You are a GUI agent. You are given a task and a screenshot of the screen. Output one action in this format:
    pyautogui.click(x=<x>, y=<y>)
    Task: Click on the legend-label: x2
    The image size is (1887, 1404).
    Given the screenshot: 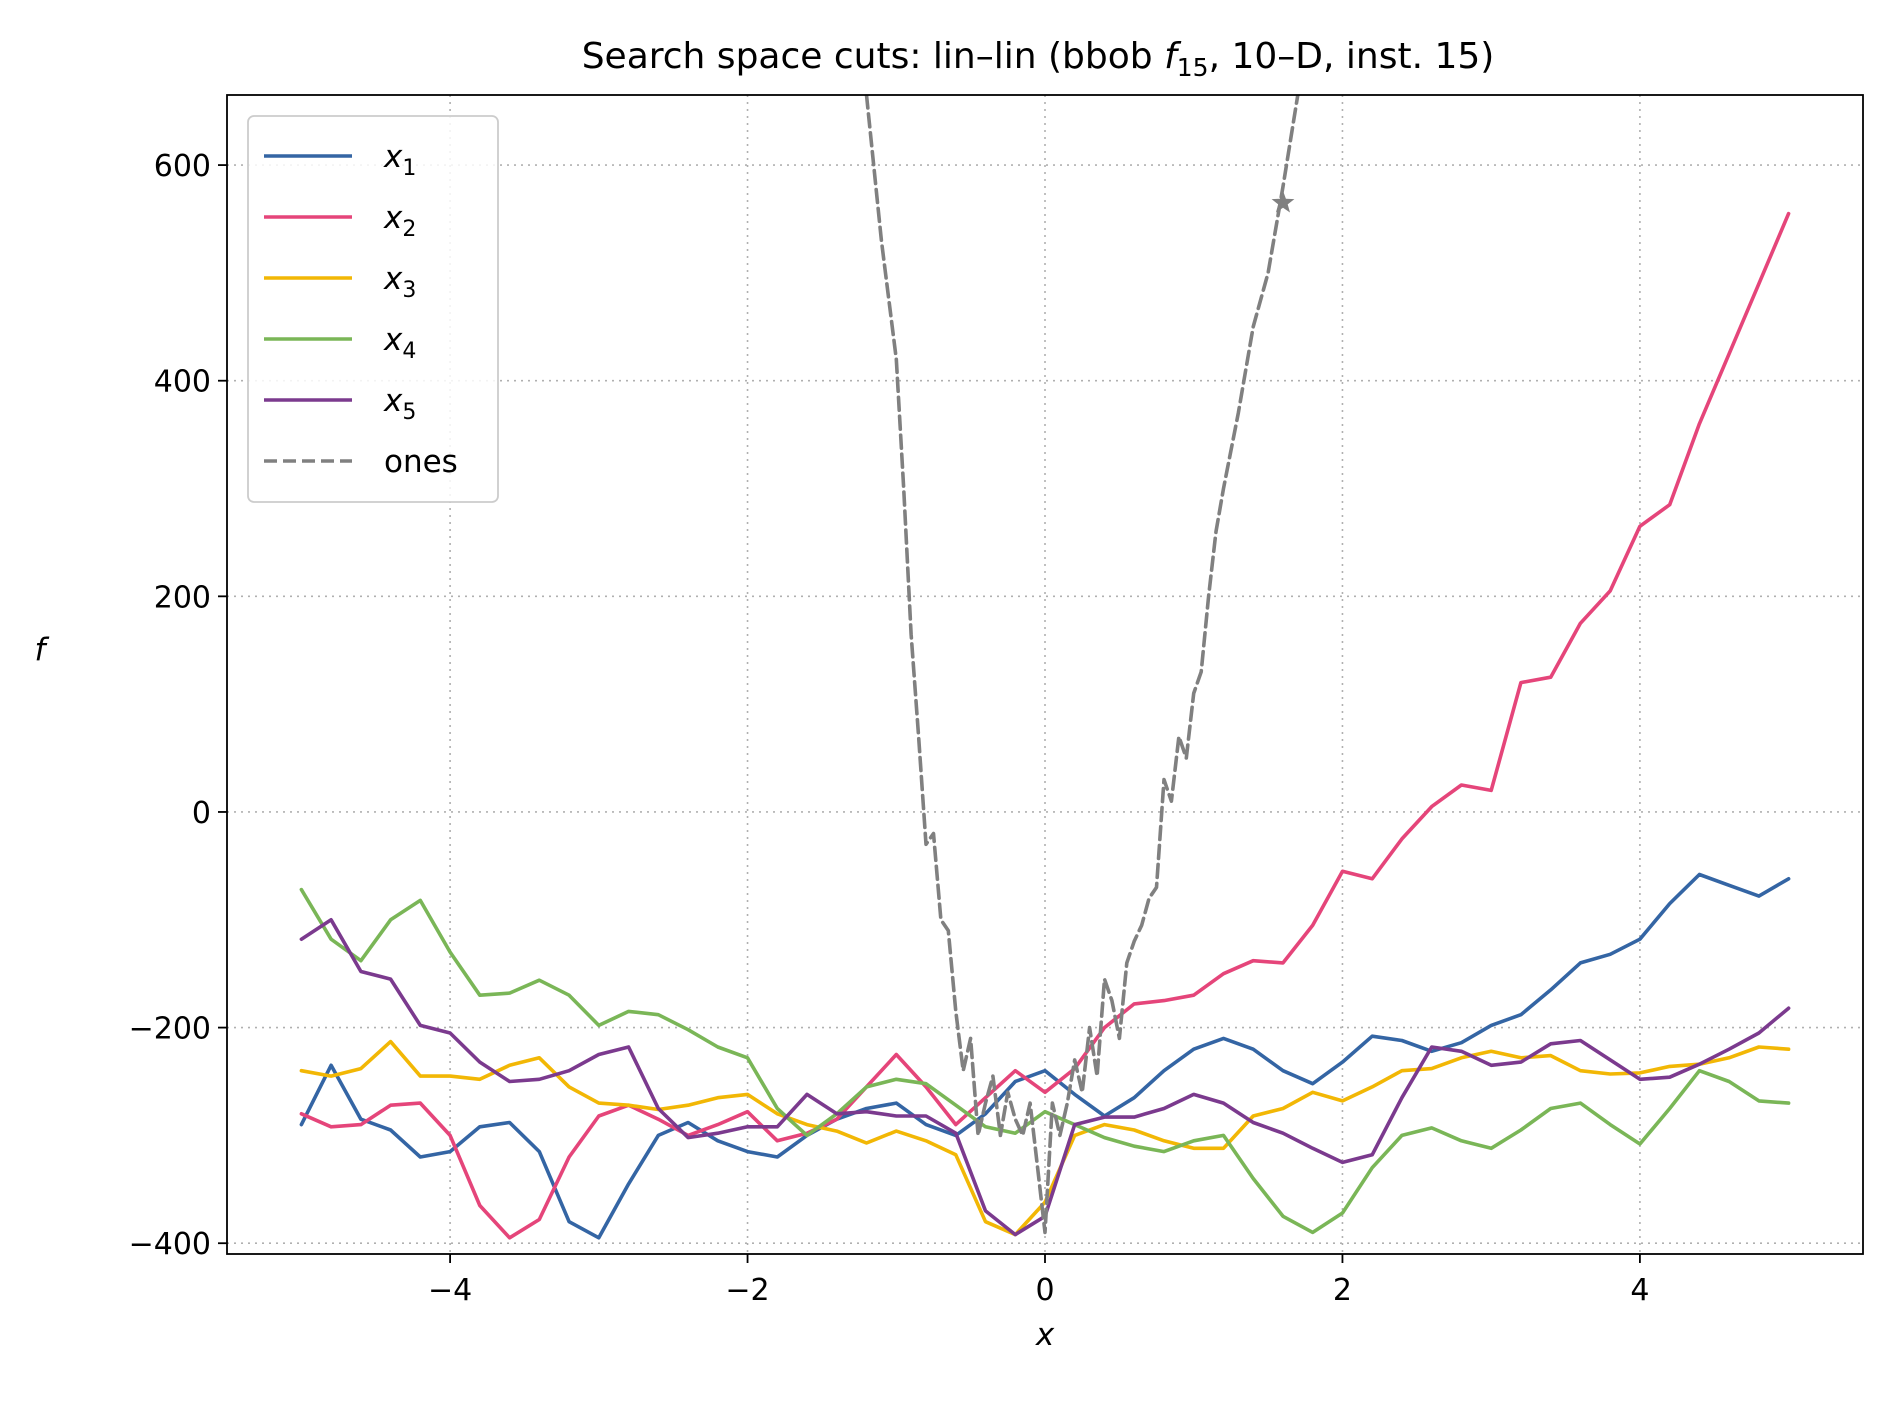 What is the action you would take?
    pyautogui.click(x=399, y=221)
    